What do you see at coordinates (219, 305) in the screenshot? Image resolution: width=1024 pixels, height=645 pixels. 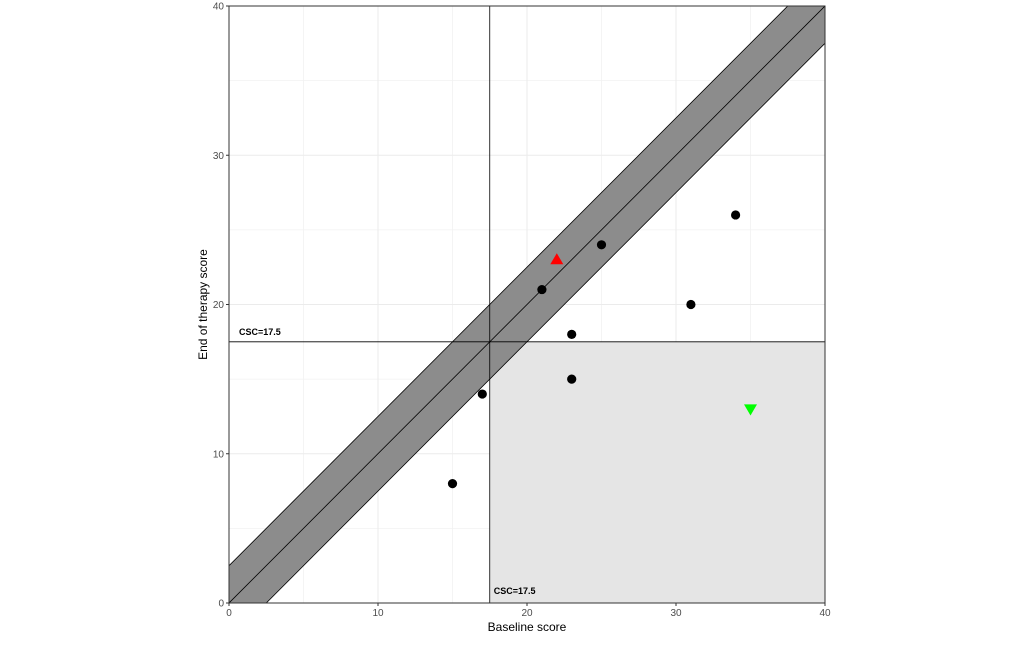 I see `y-tick-label: 20` at bounding box center [219, 305].